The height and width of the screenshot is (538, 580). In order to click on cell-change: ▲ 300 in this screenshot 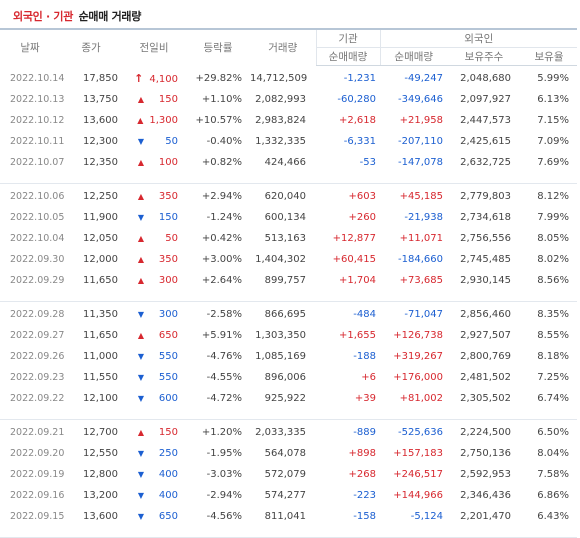, I will do `click(154, 280)`.